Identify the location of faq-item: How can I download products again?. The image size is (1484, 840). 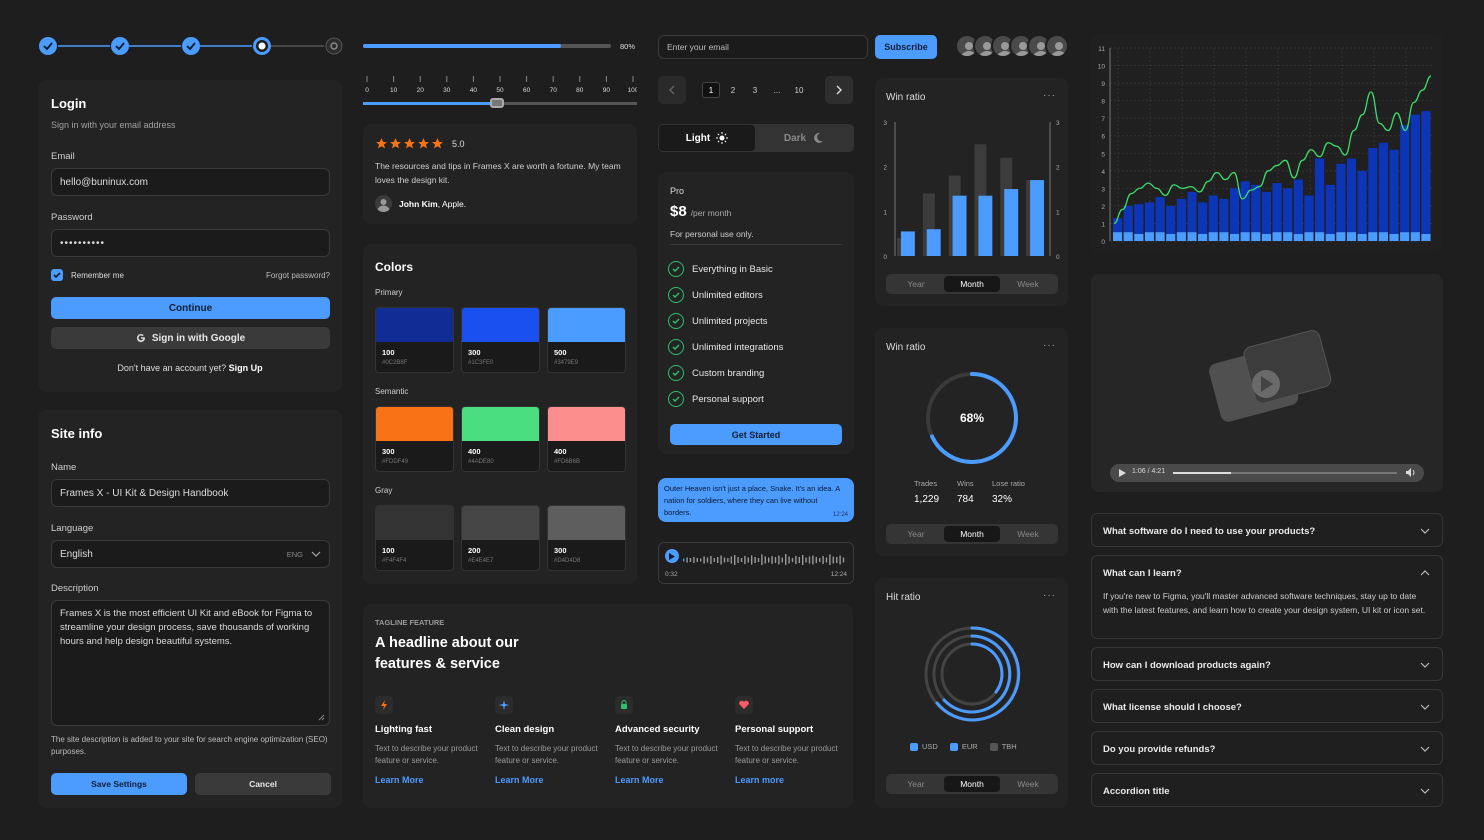
(1267, 664).